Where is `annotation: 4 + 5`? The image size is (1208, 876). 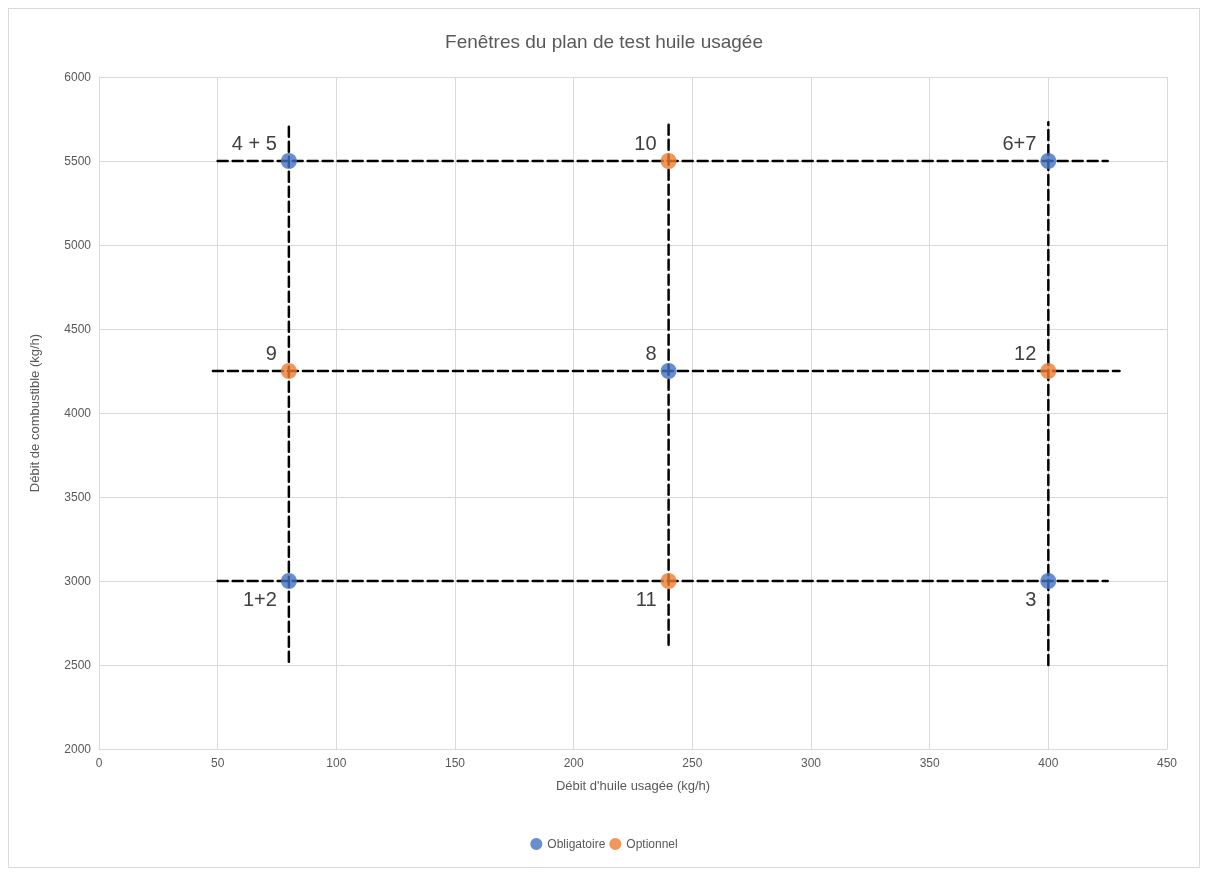
annotation: 4 + 5 is located at coordinates (254, 143).